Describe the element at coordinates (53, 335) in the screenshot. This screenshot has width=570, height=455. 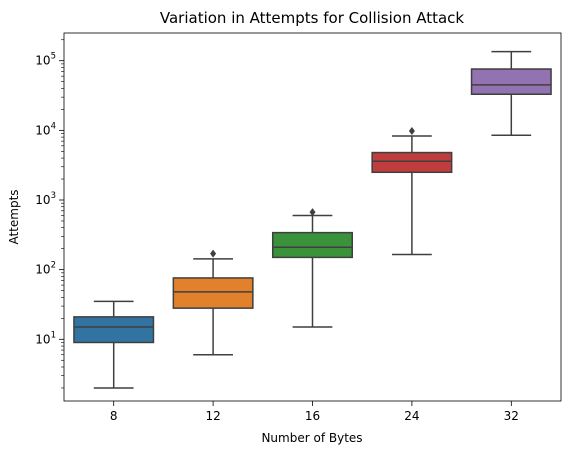
I see `y-tick-exponent: 1` at that location.